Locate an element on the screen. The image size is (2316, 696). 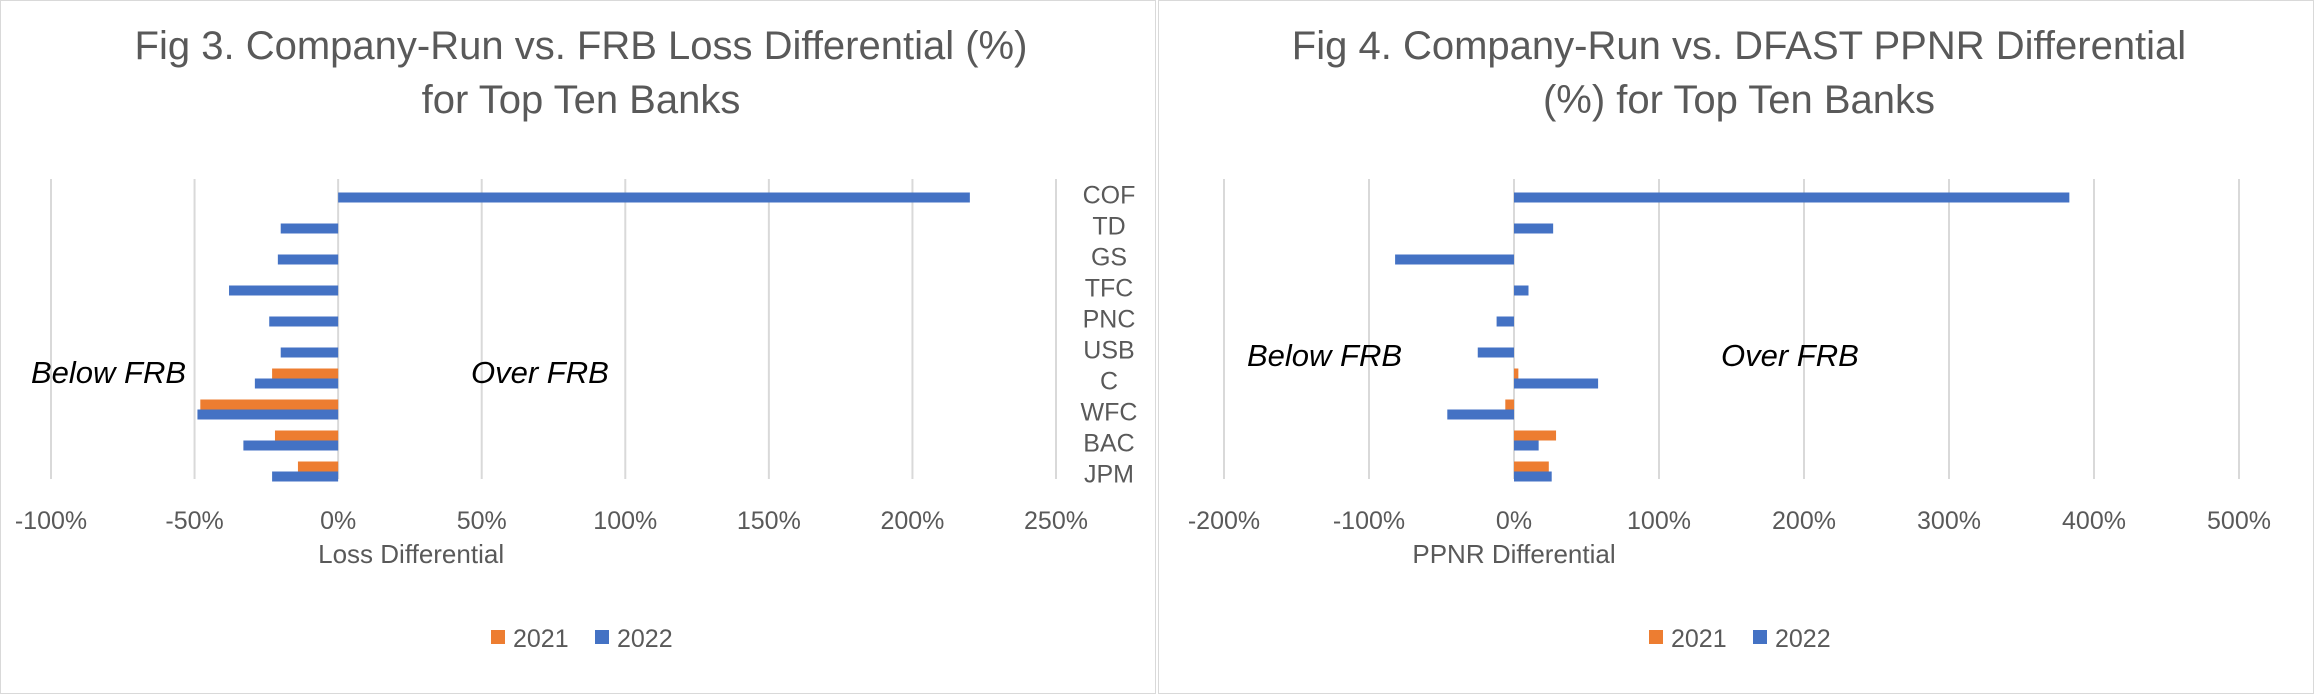
x-axis-title: Loss Differential is located at coordinates (411, 554).